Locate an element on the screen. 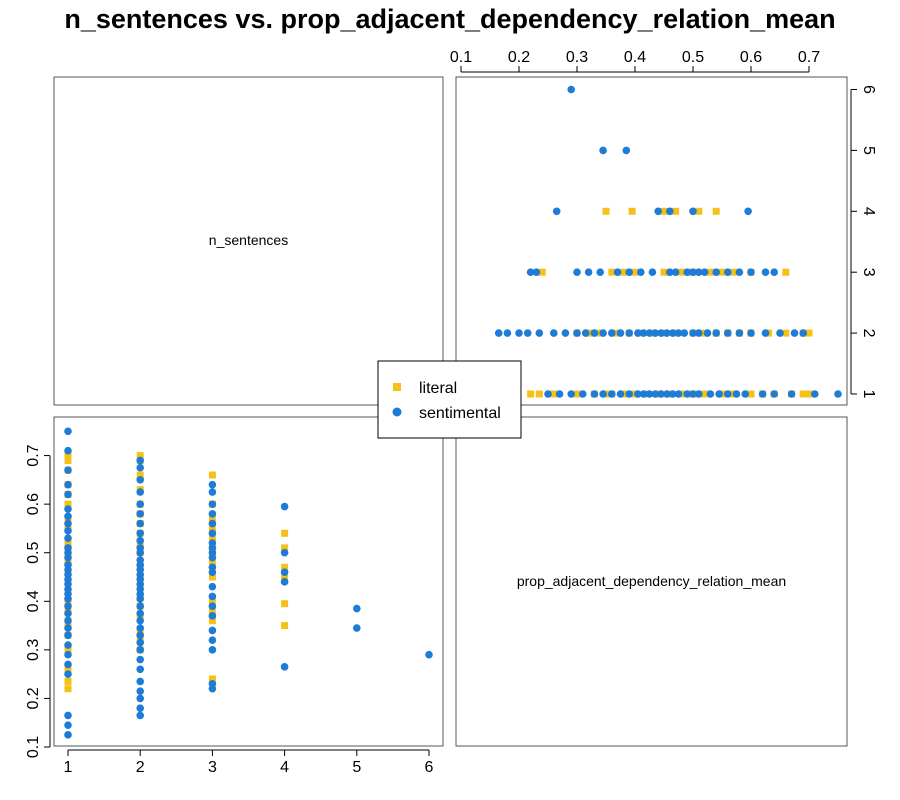  diagonal-label-n-sentences: n_sentences is located at coordinates (248, 240).